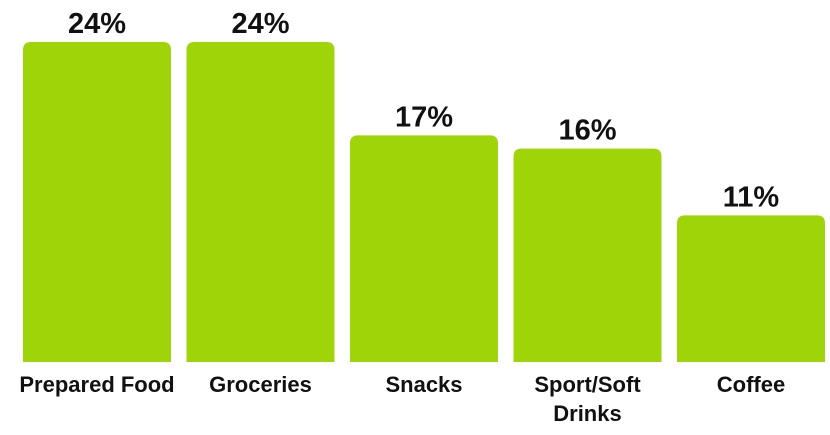 The height and width of the screenshot is (435, 830). I want to click on category-label-groceries: Groceries, so click(260, 384).